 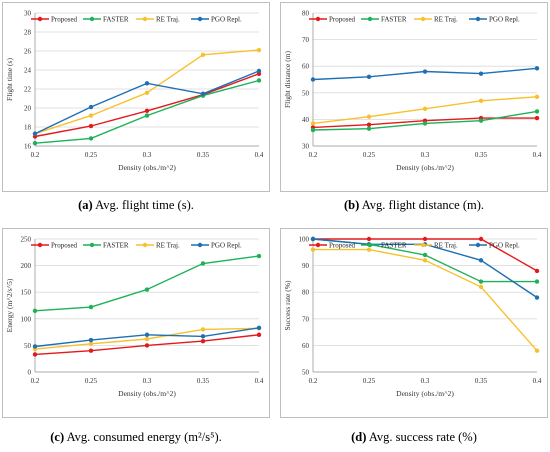 I want to click on legend-marker-faster, so click(x=92, y=245).